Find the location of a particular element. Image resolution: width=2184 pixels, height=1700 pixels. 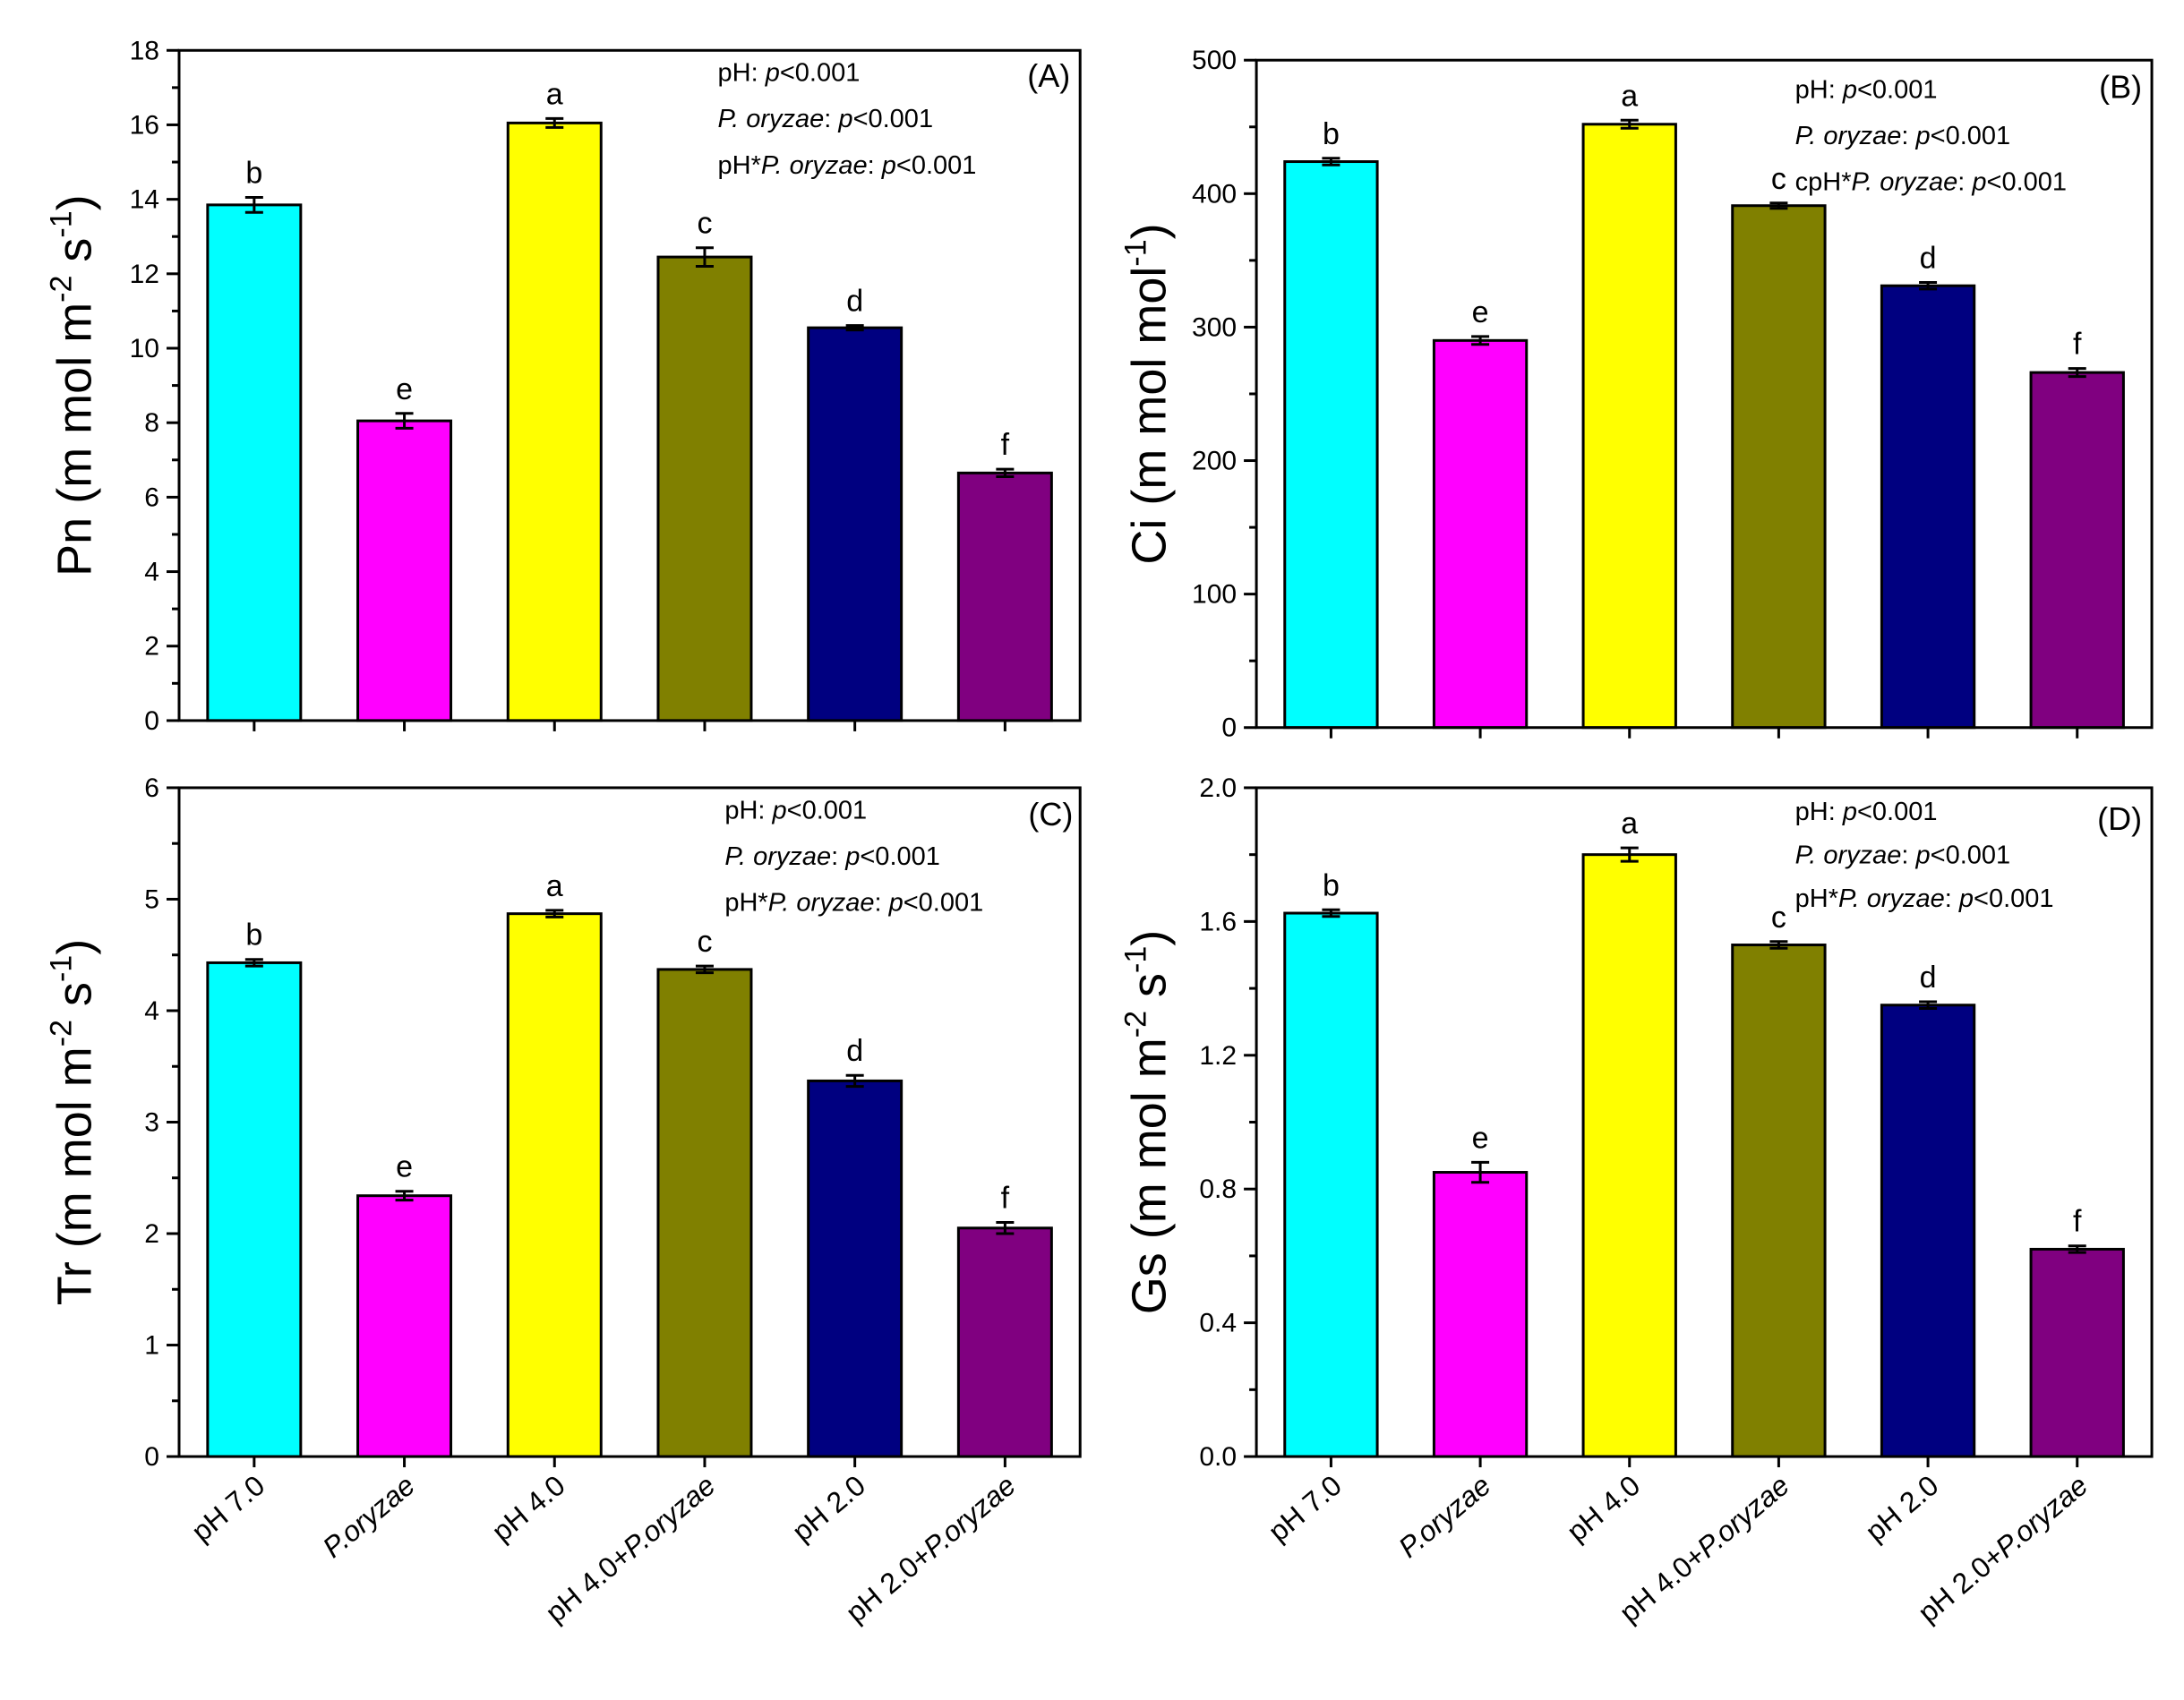

y-tick-label: 2.0 is located at coordinates (1218, 788).